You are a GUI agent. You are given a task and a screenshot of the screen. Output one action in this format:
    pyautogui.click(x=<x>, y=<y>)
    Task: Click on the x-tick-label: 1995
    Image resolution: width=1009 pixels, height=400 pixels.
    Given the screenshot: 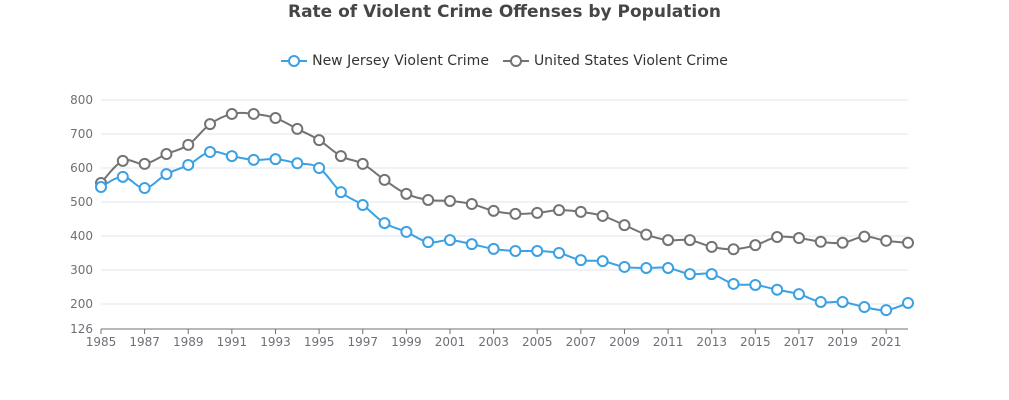 What is the action you would take?
    pyautogui.click(x=319, y=342)
    